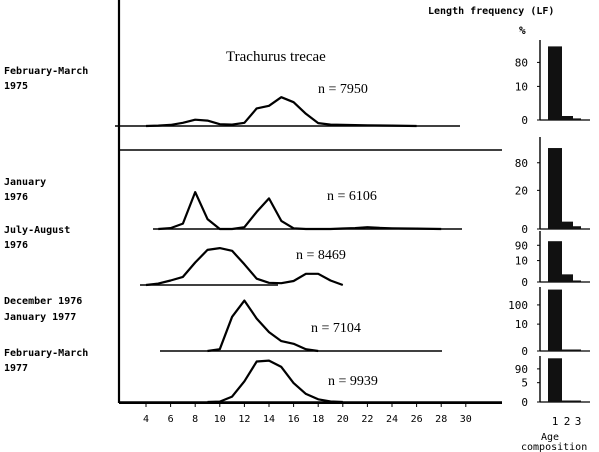 The image size is (599, 452). Describe the element at coordinates (524, 229) in the screenshot. I see `age-axis-label-2-3: 0` at that location.